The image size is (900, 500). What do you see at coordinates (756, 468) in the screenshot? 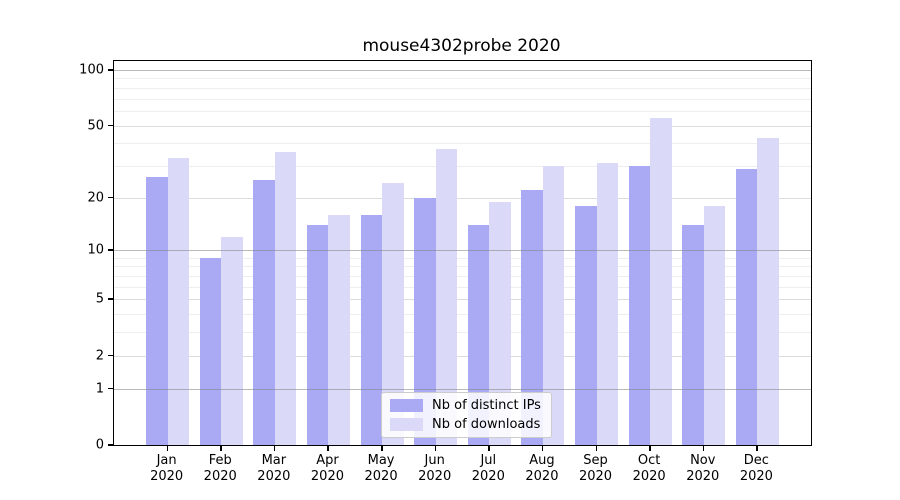
I see `x-tick-label-dec: Dec 2020` at bounding box center [756, 468].